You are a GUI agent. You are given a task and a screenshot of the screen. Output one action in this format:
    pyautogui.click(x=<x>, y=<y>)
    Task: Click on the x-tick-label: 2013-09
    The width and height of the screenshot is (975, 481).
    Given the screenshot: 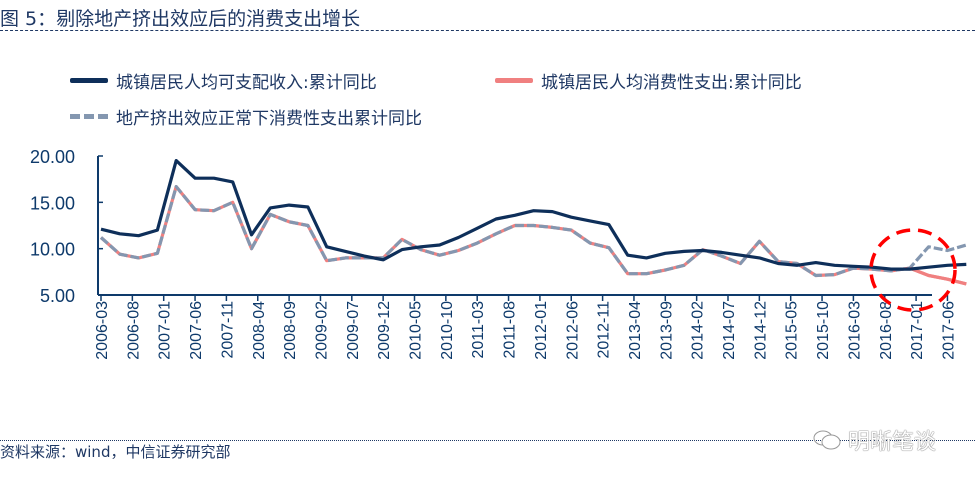 What is the action you would take?
    pyautogui.click(x=666, y=330)
    